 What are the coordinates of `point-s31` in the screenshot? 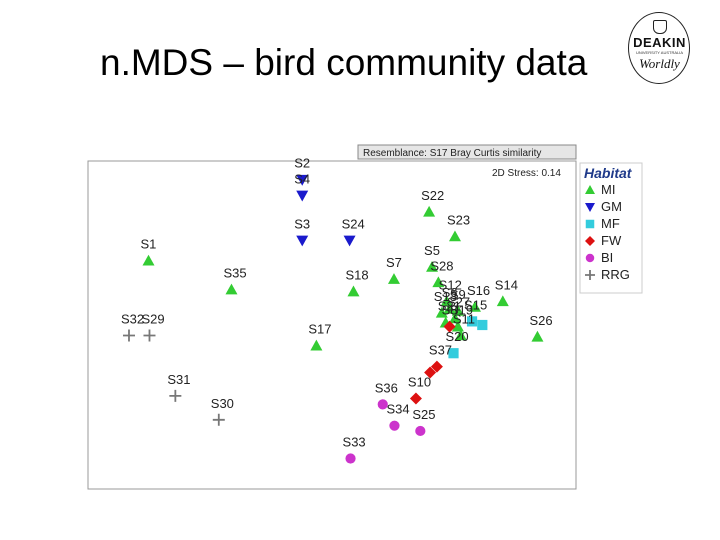 It's located at (175, 395).